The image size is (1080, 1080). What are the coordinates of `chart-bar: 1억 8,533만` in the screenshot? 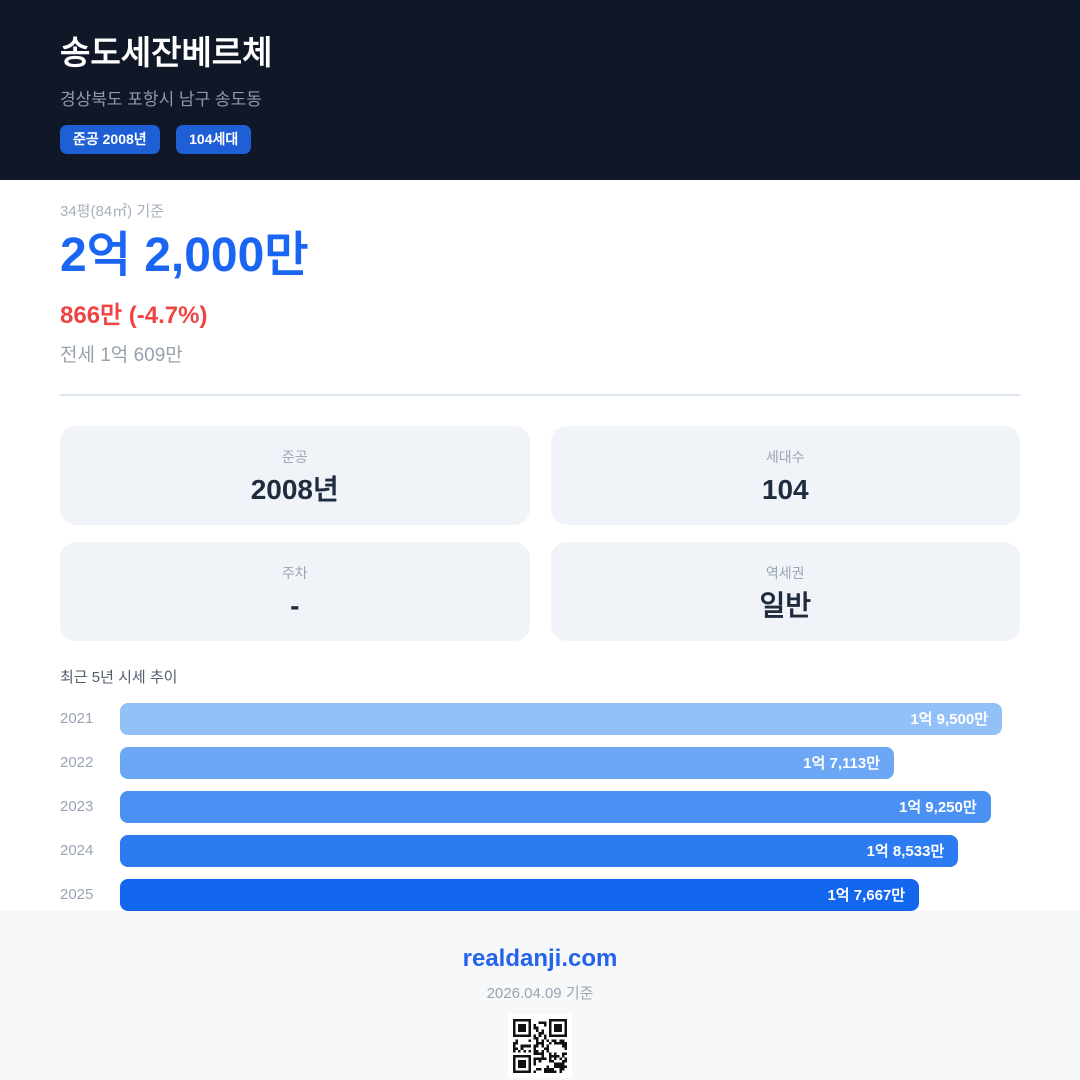 It's located at (539, 850).